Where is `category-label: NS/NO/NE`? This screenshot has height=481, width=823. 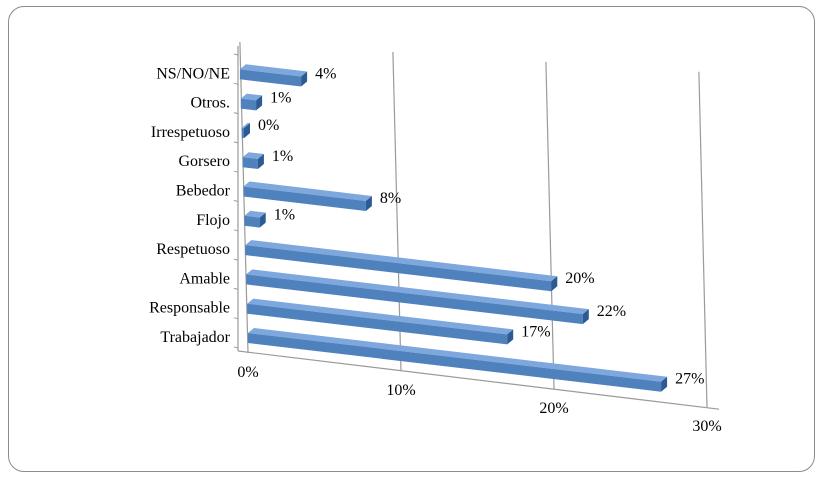
category-label: NS/NO/NE is located at coordinates (193, 73).